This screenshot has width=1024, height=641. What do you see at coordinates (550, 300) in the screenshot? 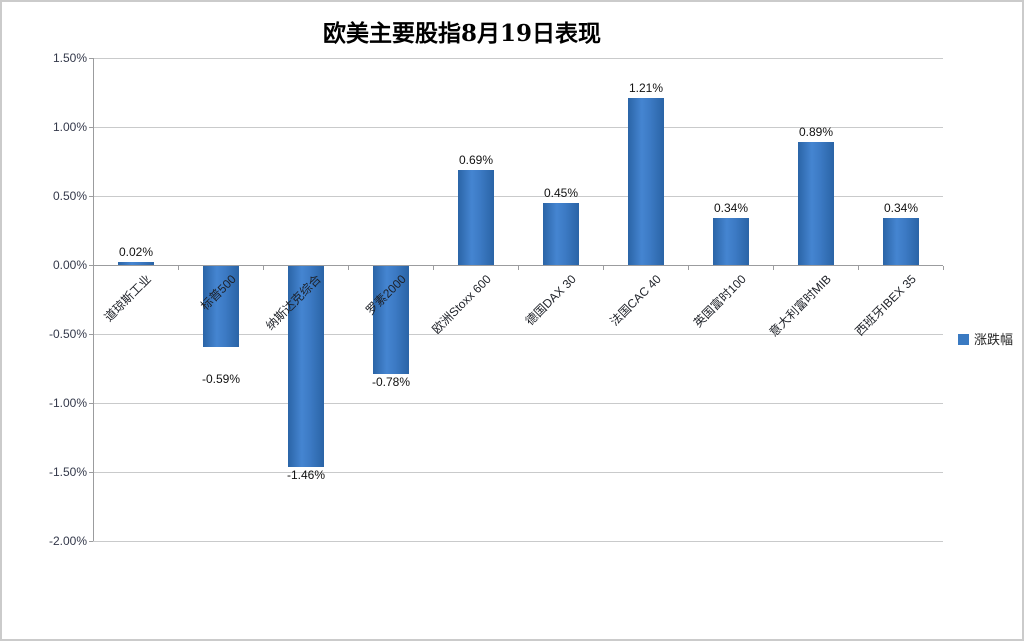
I see `category-label: 德国DAX 30` at bounding box center [550, 300].